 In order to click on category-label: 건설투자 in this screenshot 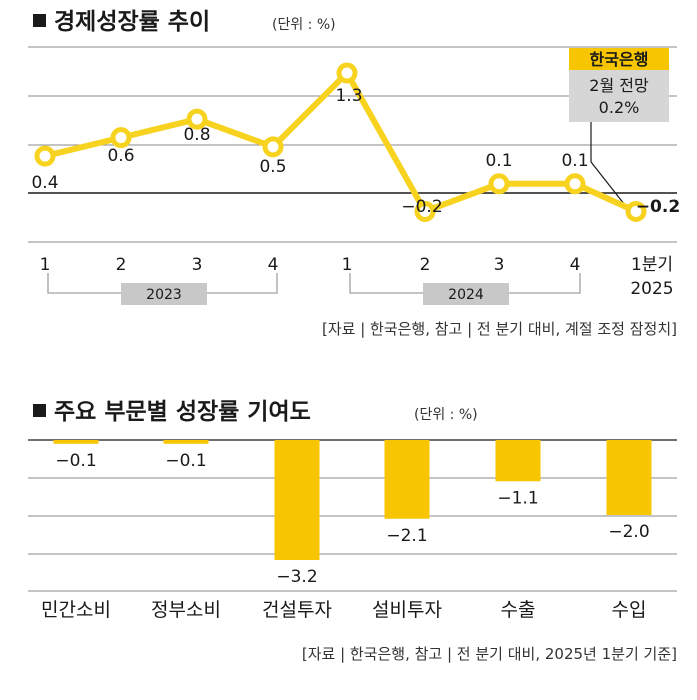, I will do `click(297, 610)`.